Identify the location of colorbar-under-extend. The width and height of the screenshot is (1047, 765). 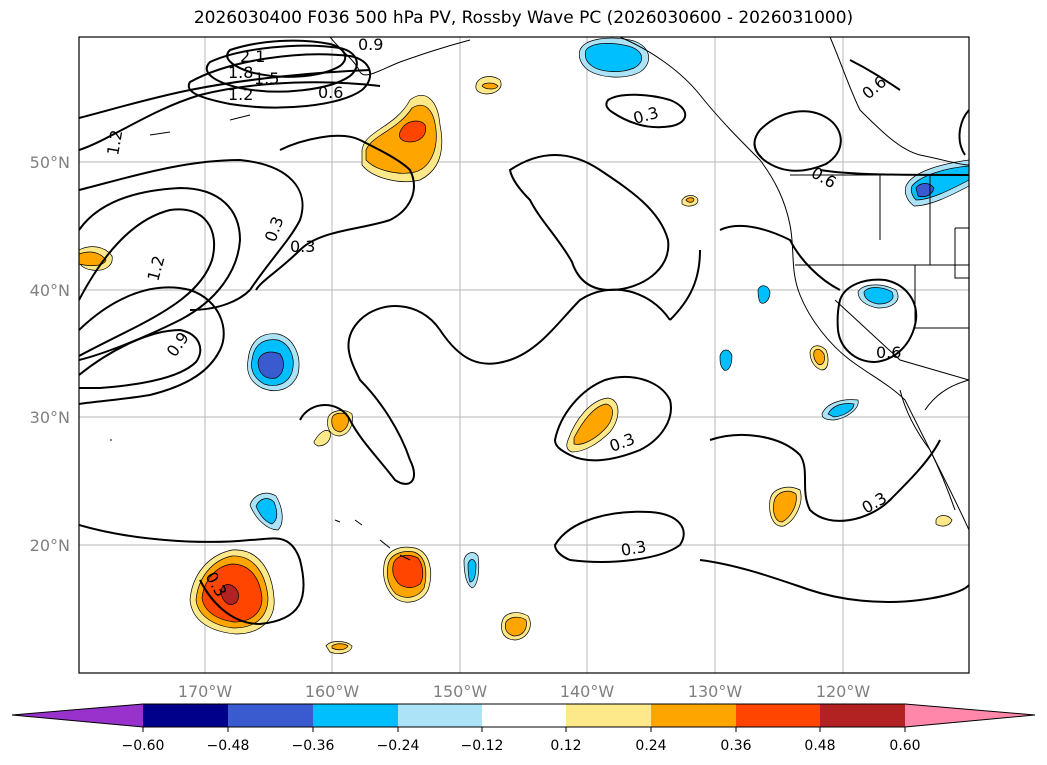
(77, 715).